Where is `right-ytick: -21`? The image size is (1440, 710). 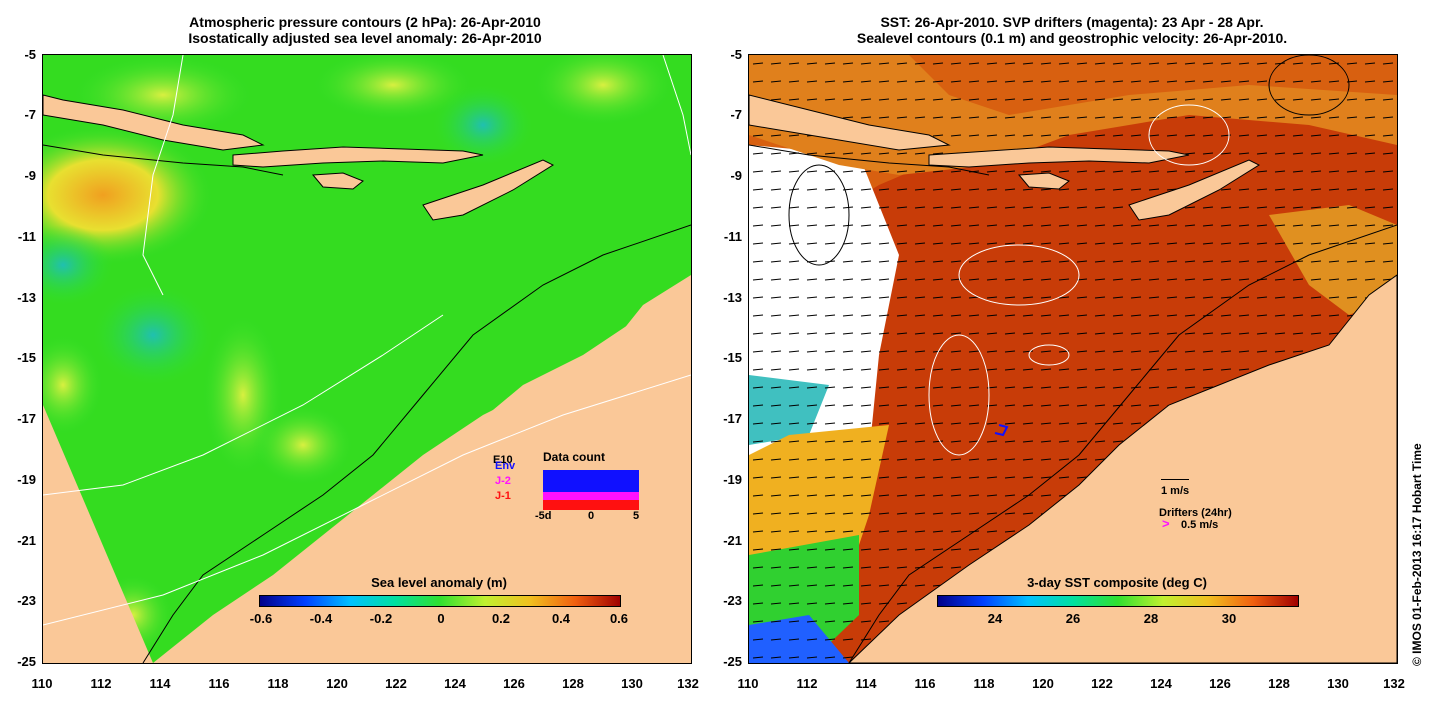
right-ytick: -21 is located at coordinates (732, 540).